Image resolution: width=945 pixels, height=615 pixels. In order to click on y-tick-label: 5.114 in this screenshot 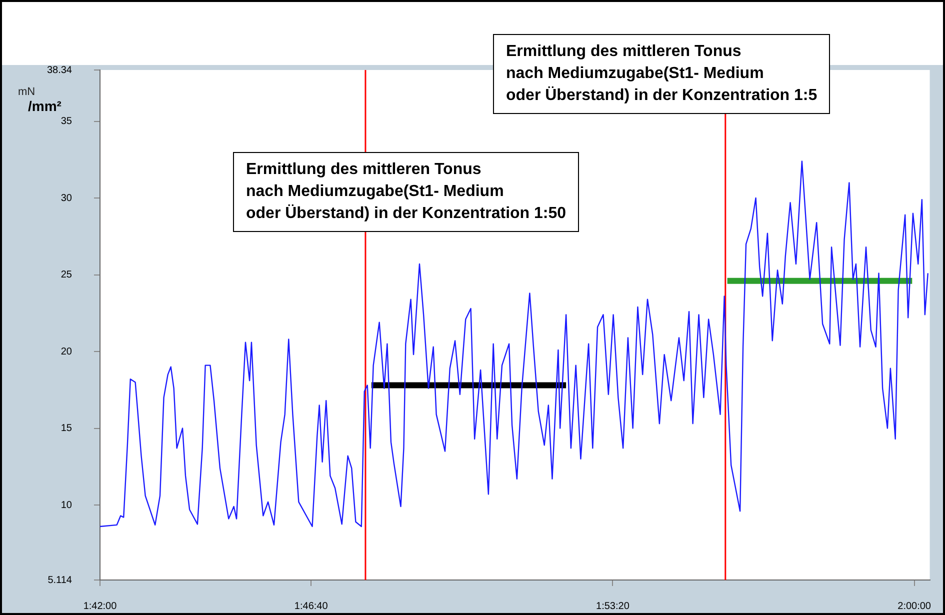, I will do `click(60, 580)`.